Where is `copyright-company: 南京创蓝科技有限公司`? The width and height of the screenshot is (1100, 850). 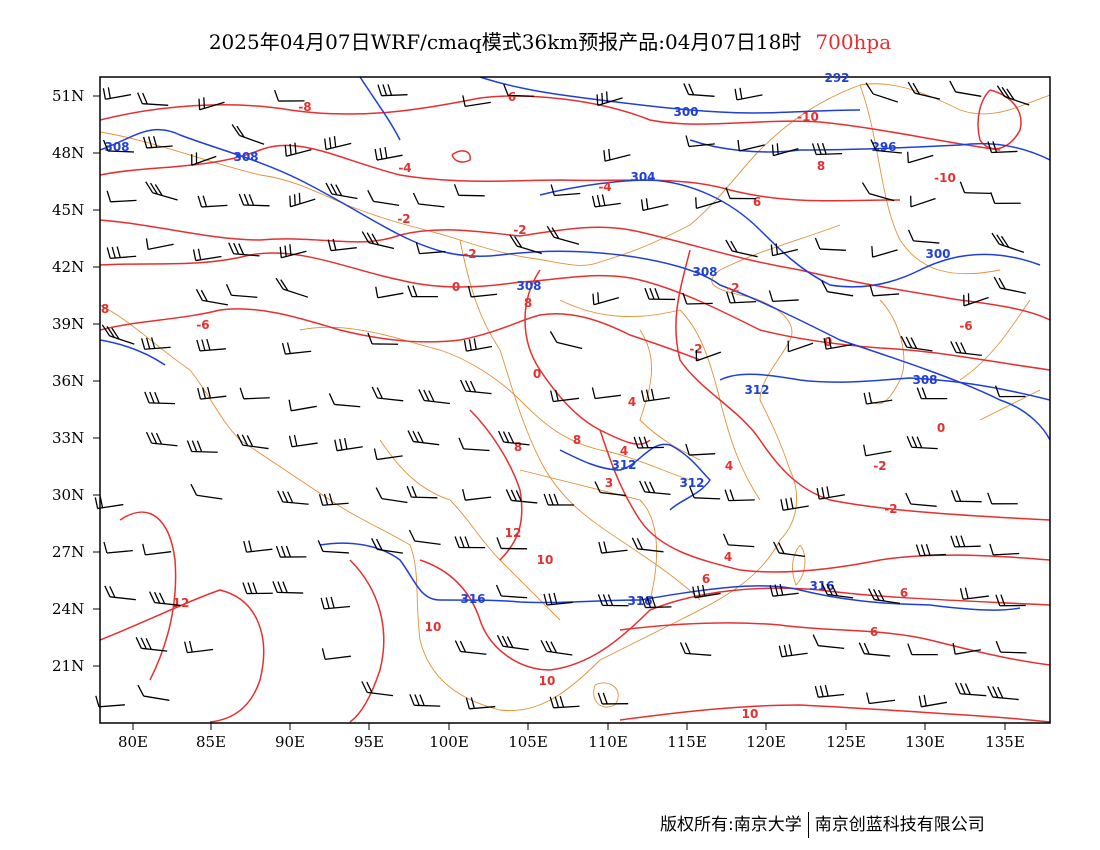
copyright-company: 南京创蓝科技有限公司 is located at coordinates (899, 825).